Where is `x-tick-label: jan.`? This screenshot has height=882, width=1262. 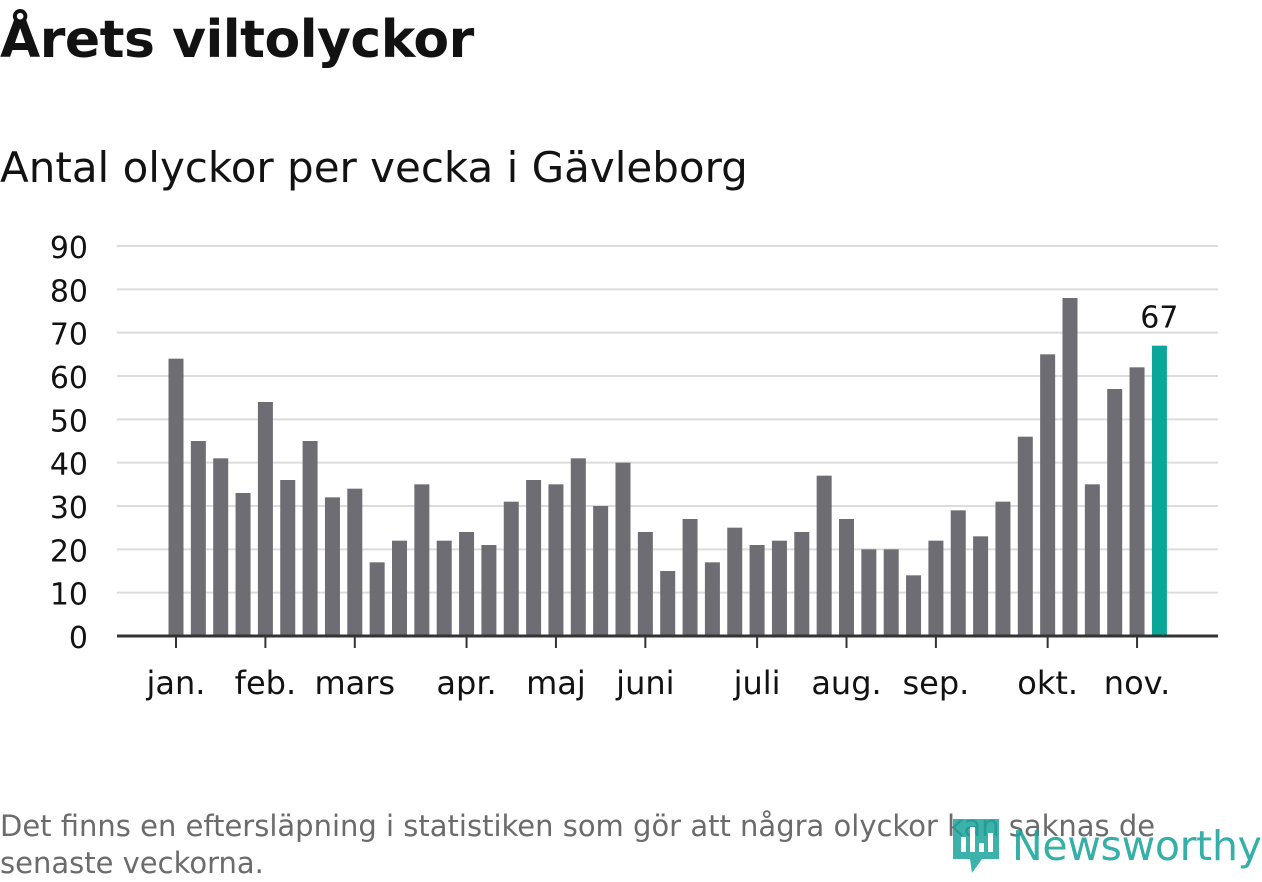 x-tick-label: jan. is located at coordinates (176, 683).